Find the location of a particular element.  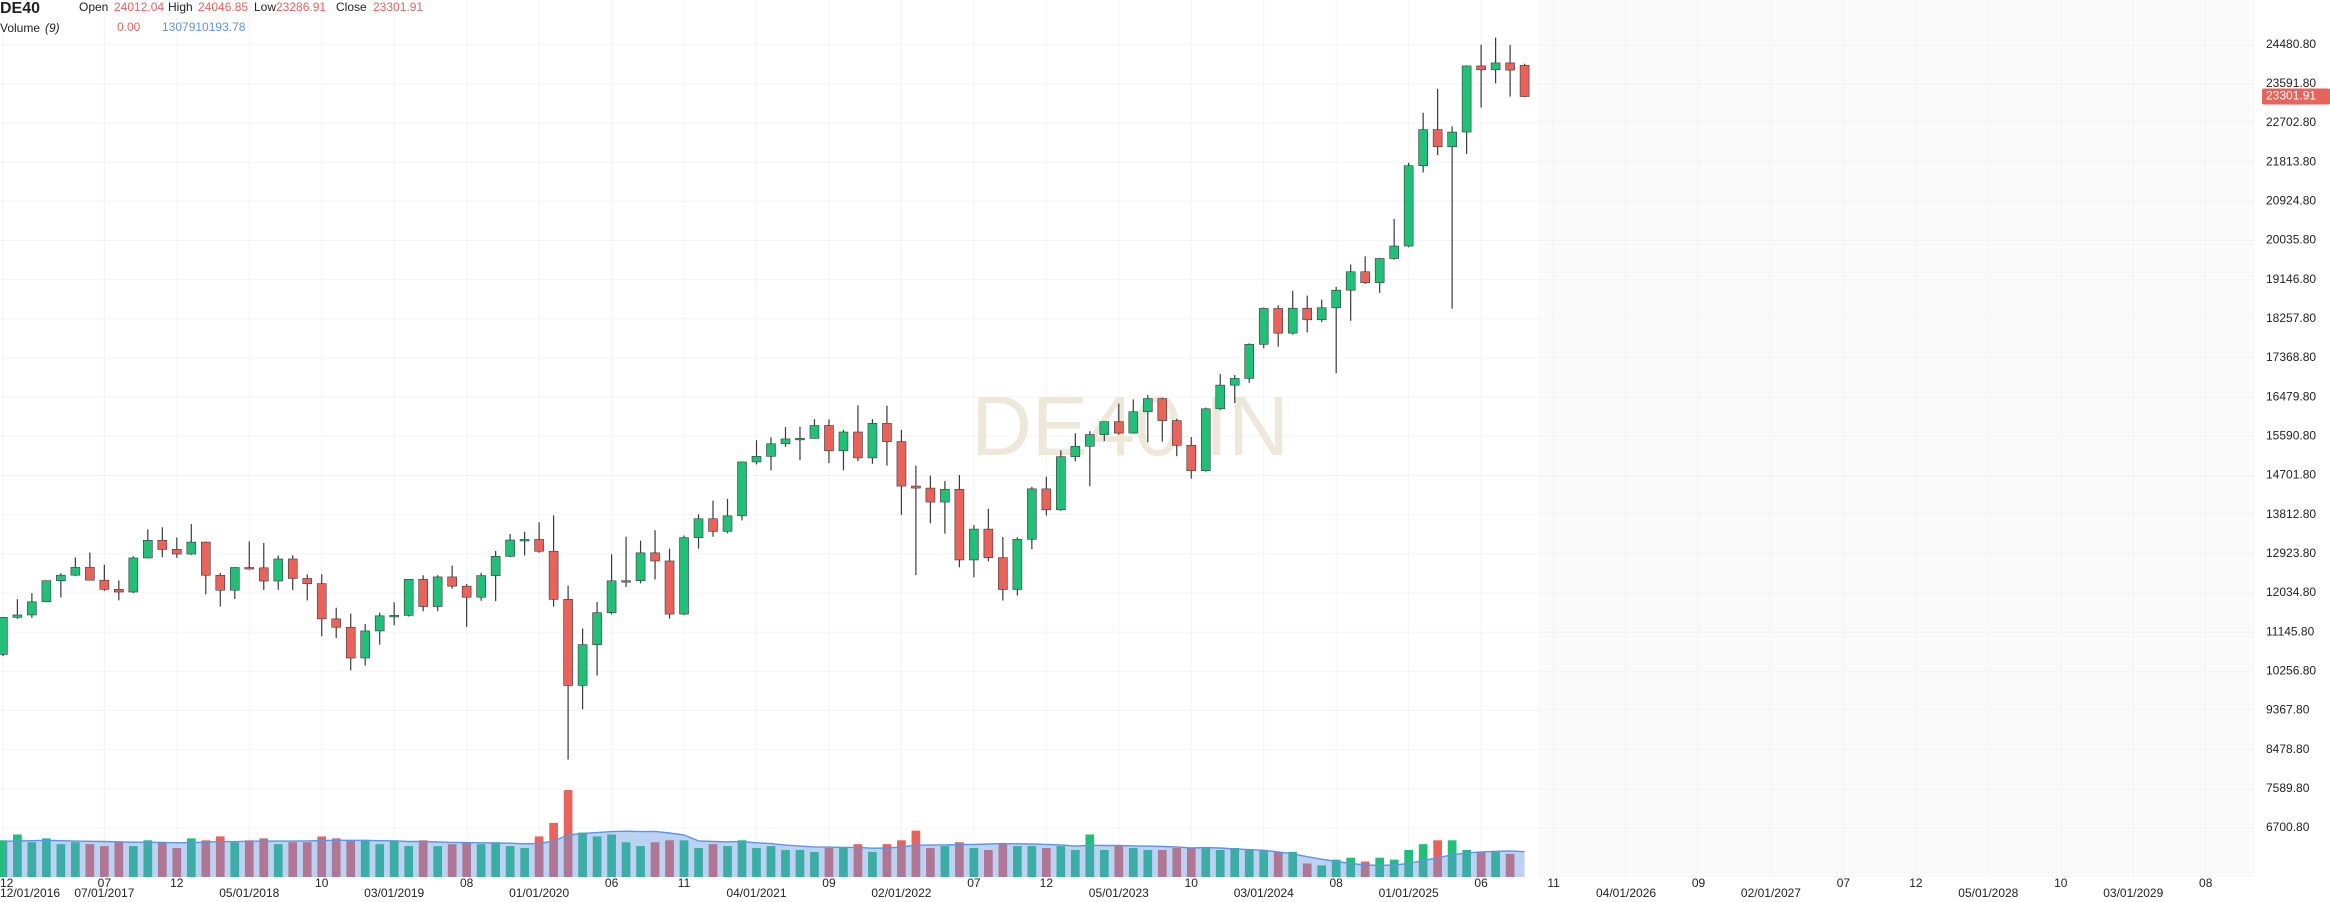

y-tick-label: 19146.80 is located at coordinates (2291, 279).